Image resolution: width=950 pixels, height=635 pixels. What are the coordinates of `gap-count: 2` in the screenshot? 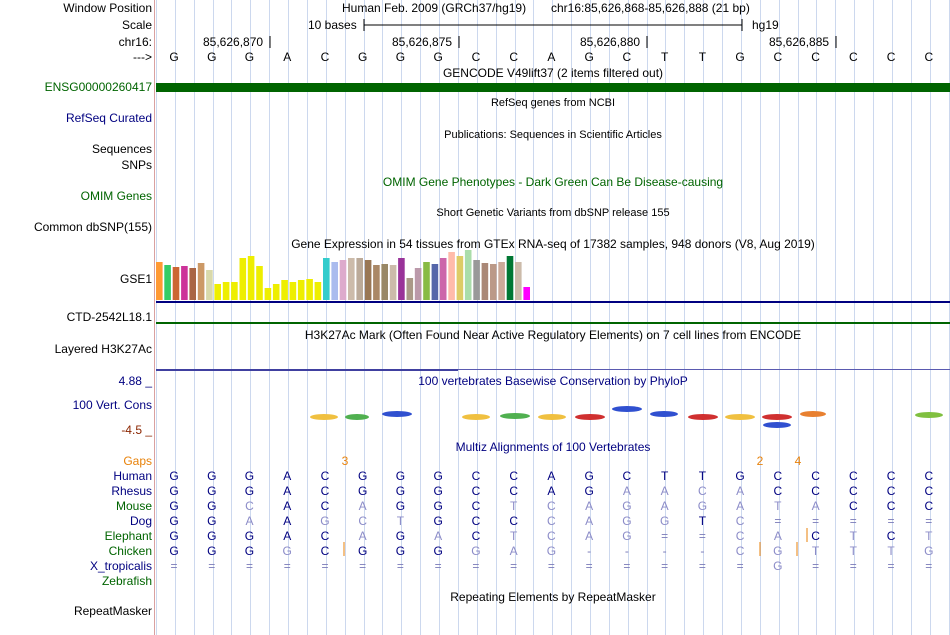 It's located at (760, 461).